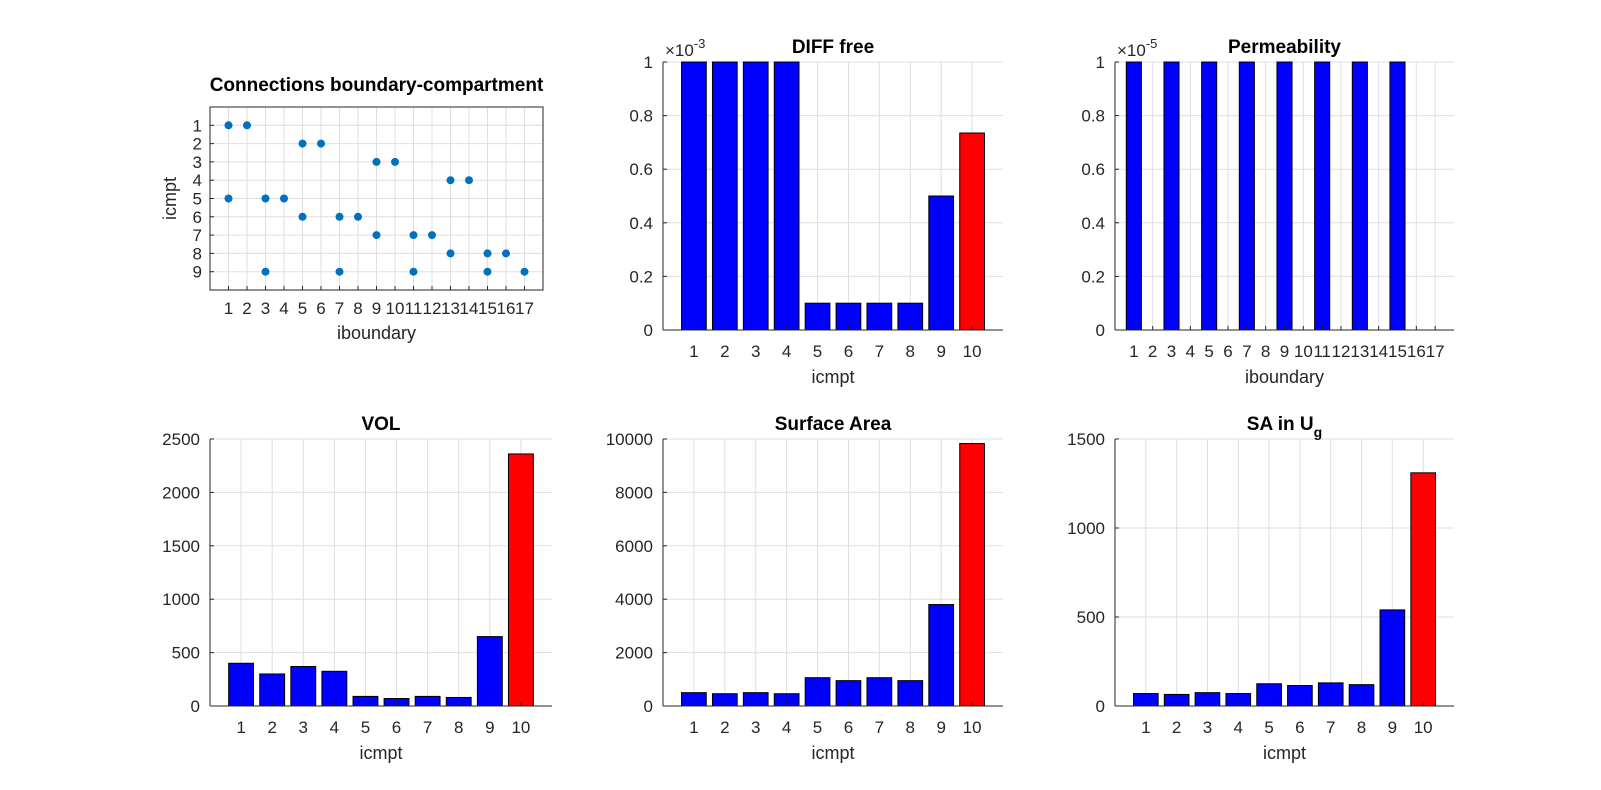 This screenshot has width=1601, height=790. Describe the element at coordinates (1093, 223) in the screenshot. I see `y-tick-label: 0.4` at that location.